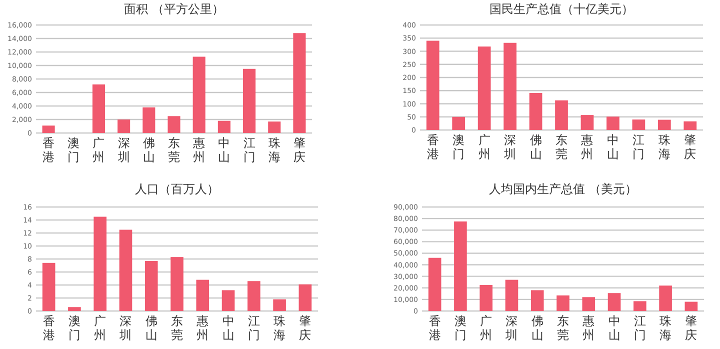 This screenshot has height=349, width=720. I want to click on chart-title: 面积 （平方公里）, so click(174, 9).